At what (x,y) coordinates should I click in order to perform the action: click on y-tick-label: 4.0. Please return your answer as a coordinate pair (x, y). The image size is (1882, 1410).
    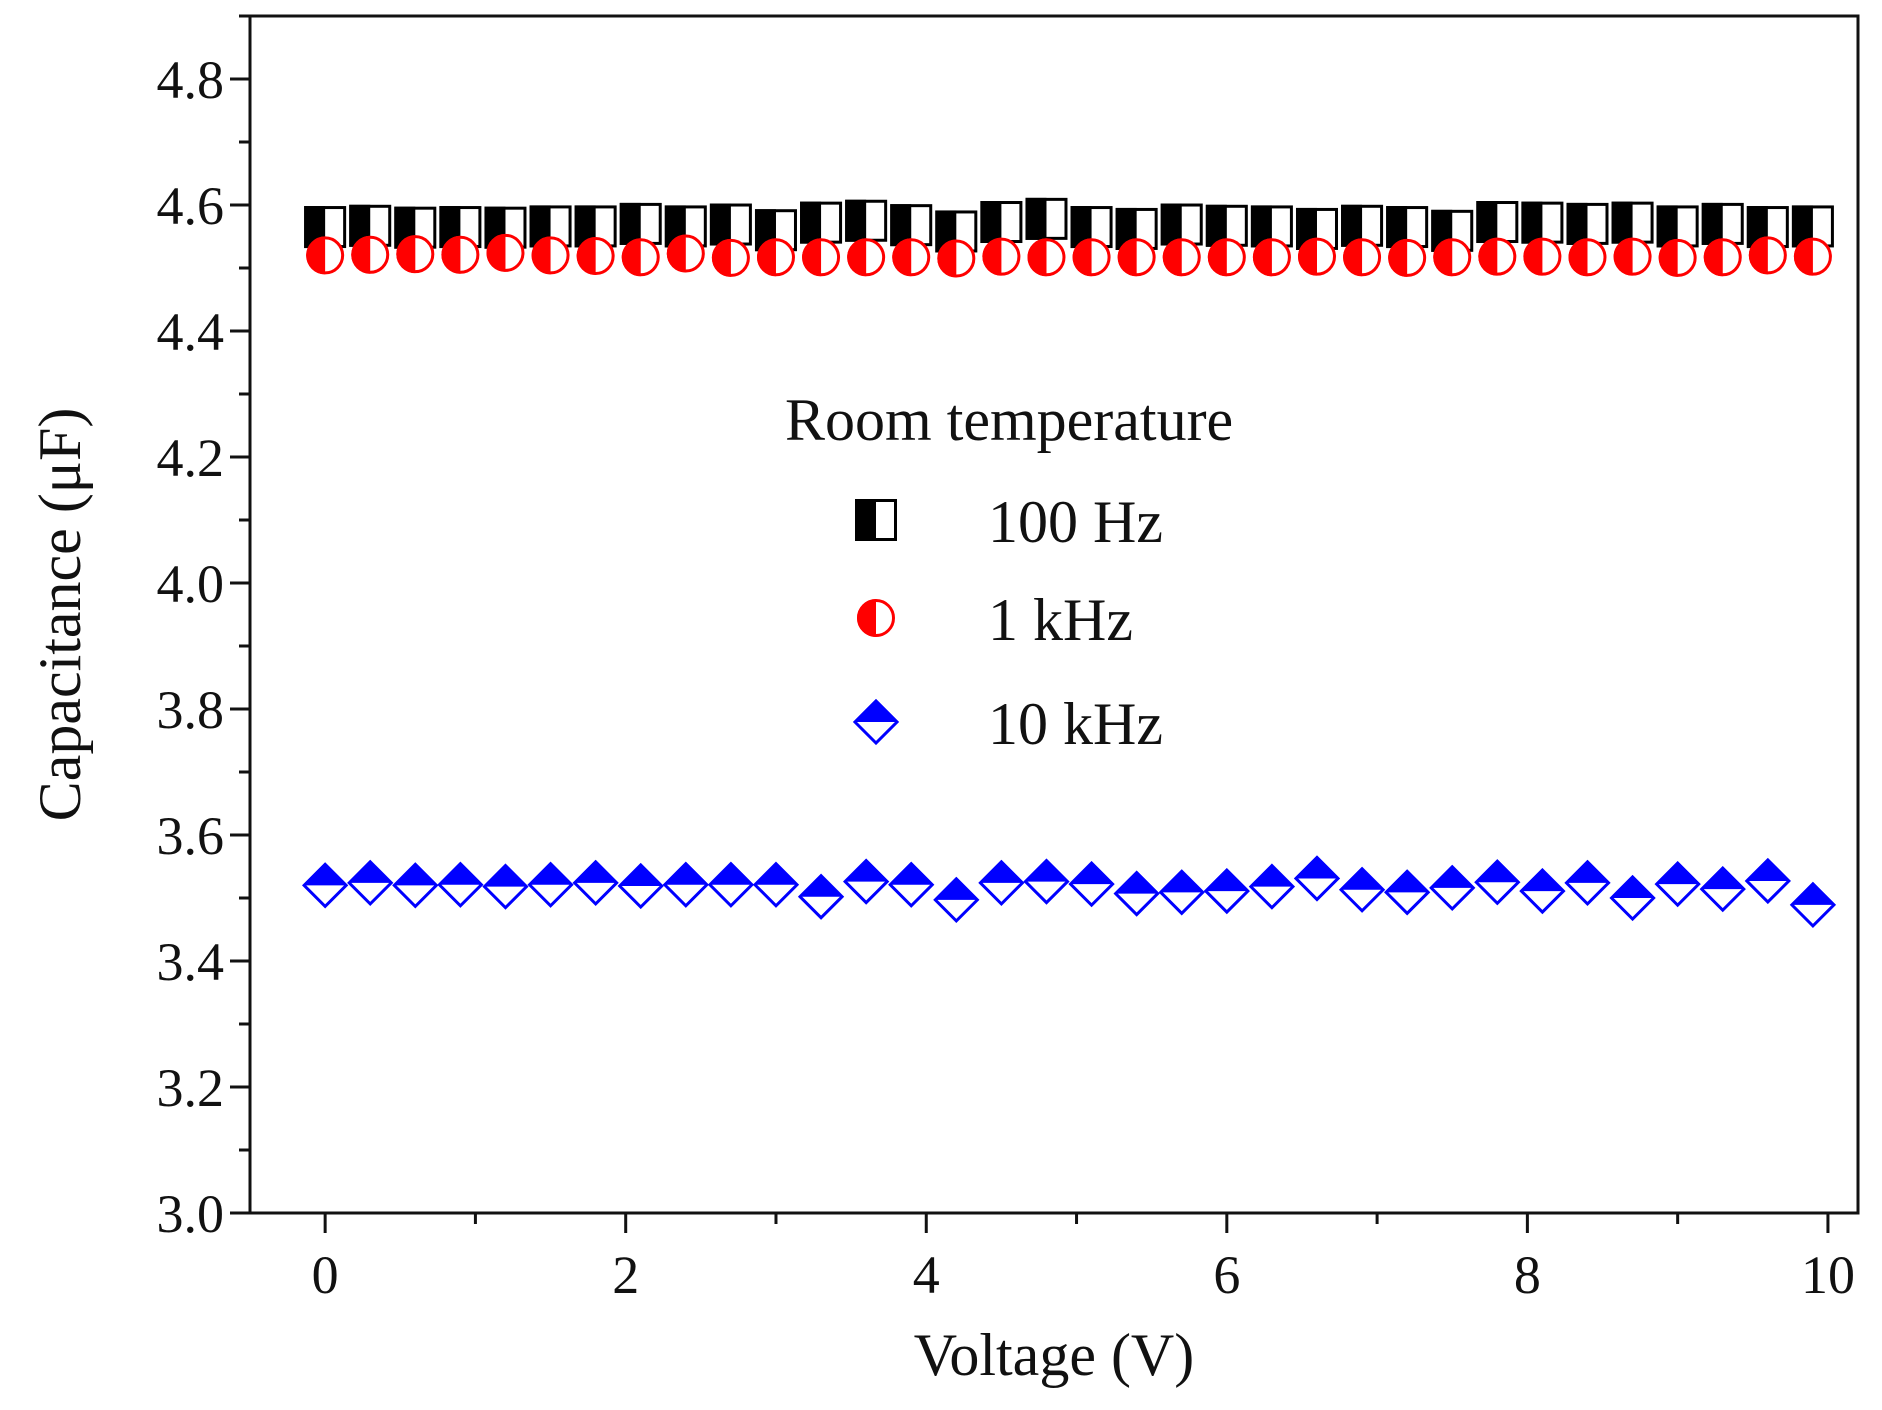
    Looking at the image, I should click on (191, 584).